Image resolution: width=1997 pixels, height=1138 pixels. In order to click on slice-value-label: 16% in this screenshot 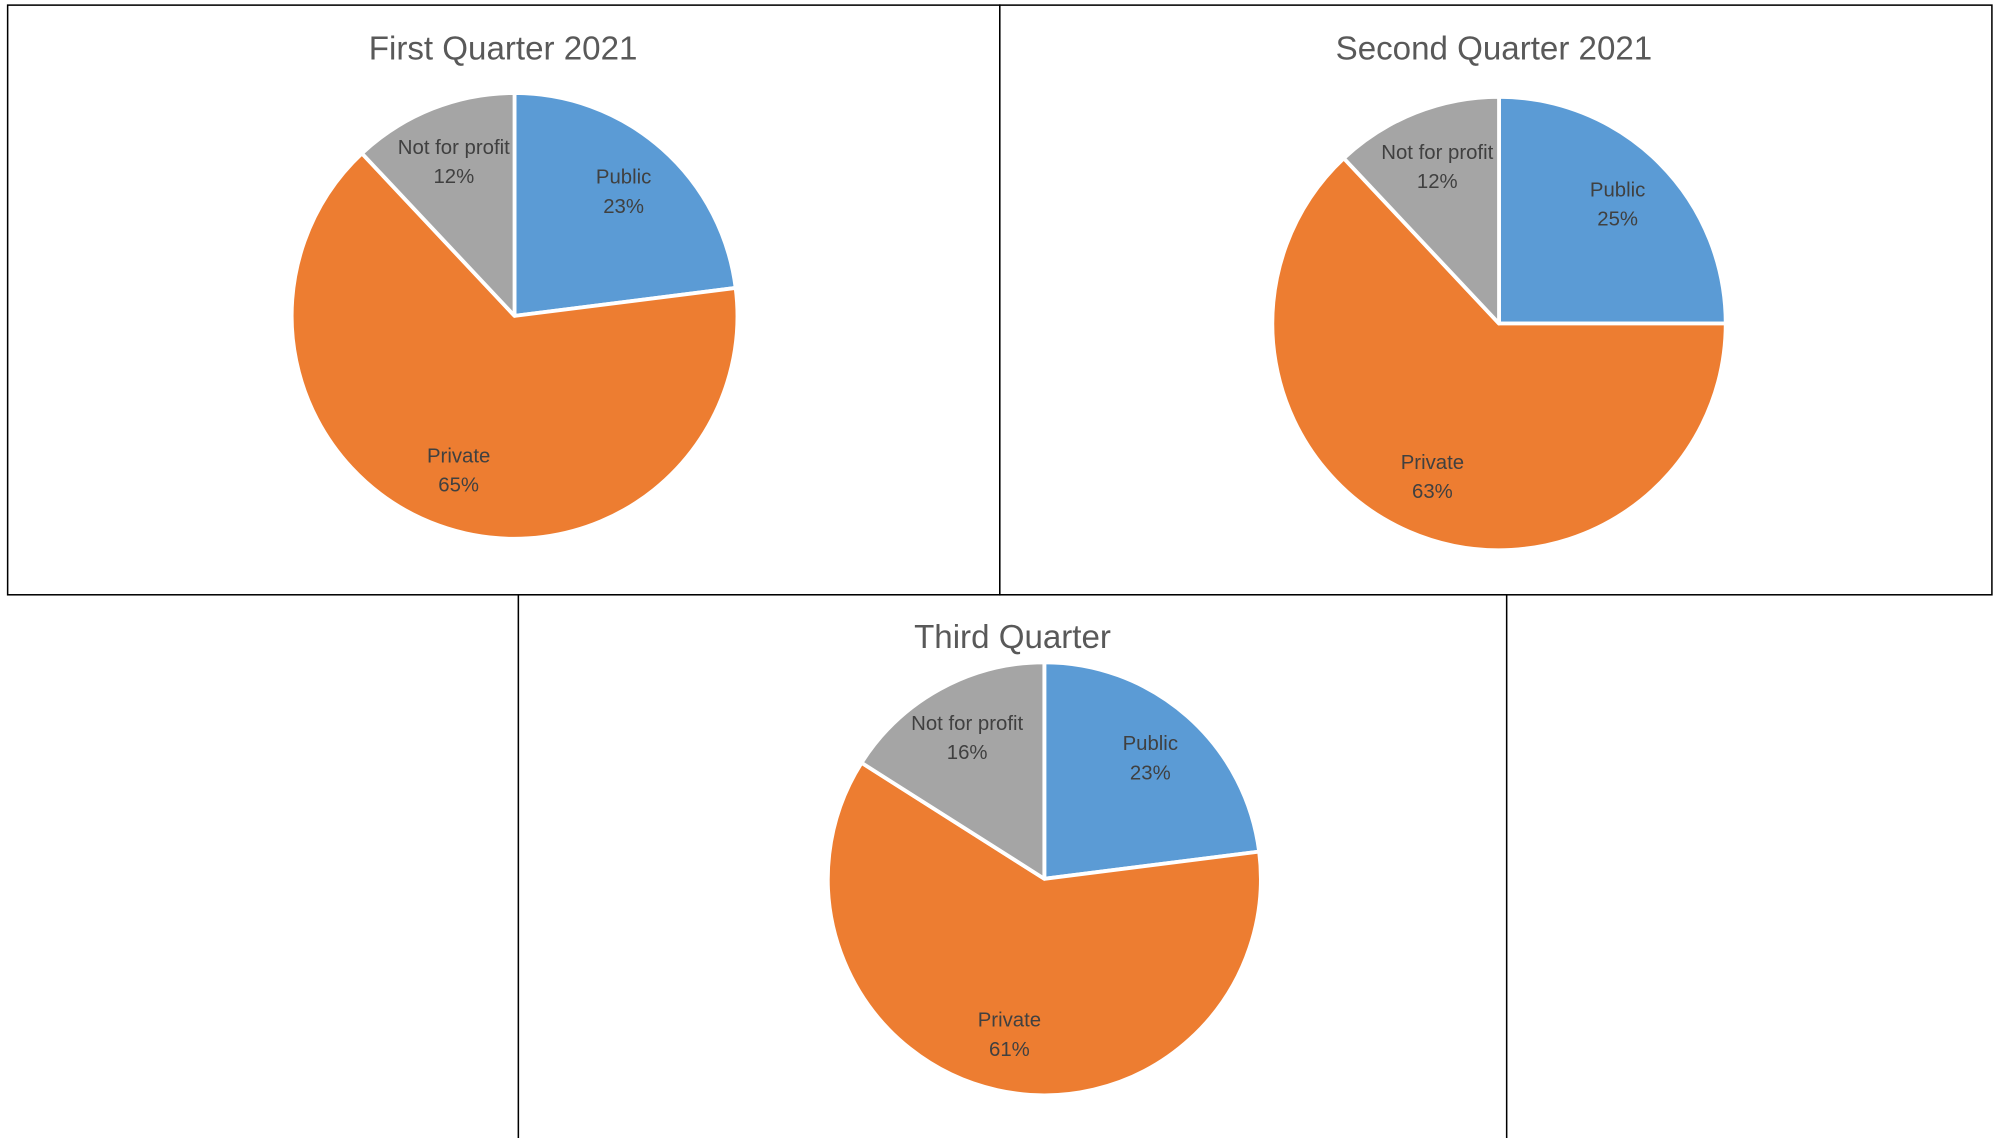, I will do `click(967, 753)`.